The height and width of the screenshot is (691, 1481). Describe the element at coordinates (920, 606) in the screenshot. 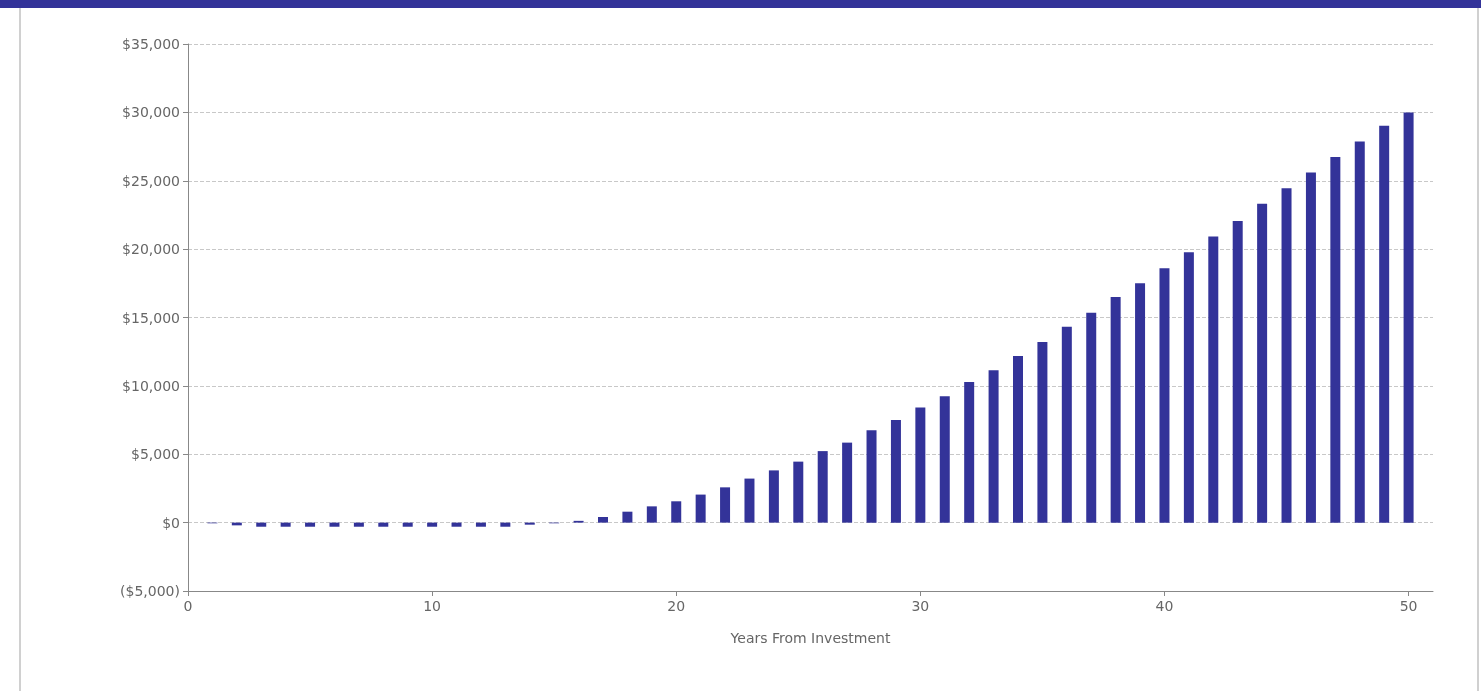

I see `x-tick-label: 30` at that location.